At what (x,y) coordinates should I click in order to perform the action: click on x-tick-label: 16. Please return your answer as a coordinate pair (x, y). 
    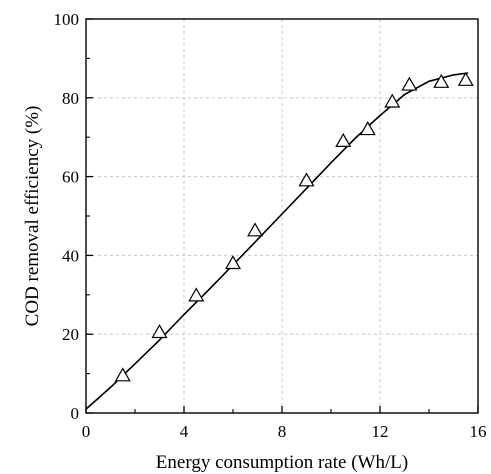
    Looking at the image, I should click on (478, 431).